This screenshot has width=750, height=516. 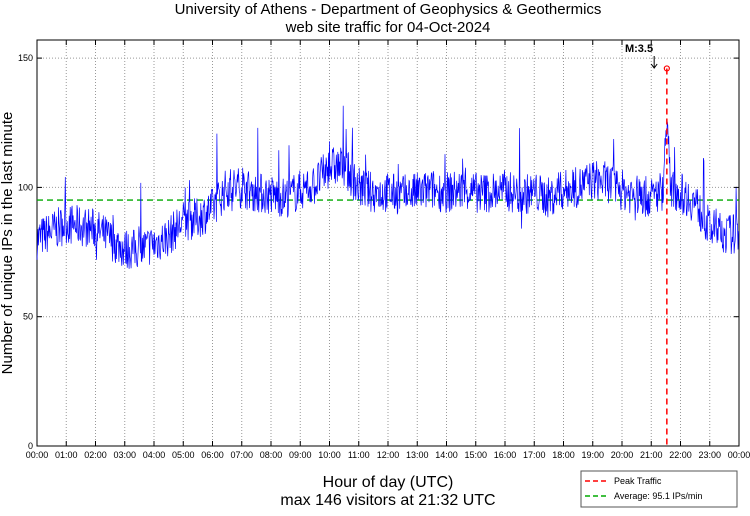 What do you see at coordinates (658, 496) in the screenshot?
I see `legend-average-label: Average: 95.1 IPs/min` at bounding box center [658, 496].